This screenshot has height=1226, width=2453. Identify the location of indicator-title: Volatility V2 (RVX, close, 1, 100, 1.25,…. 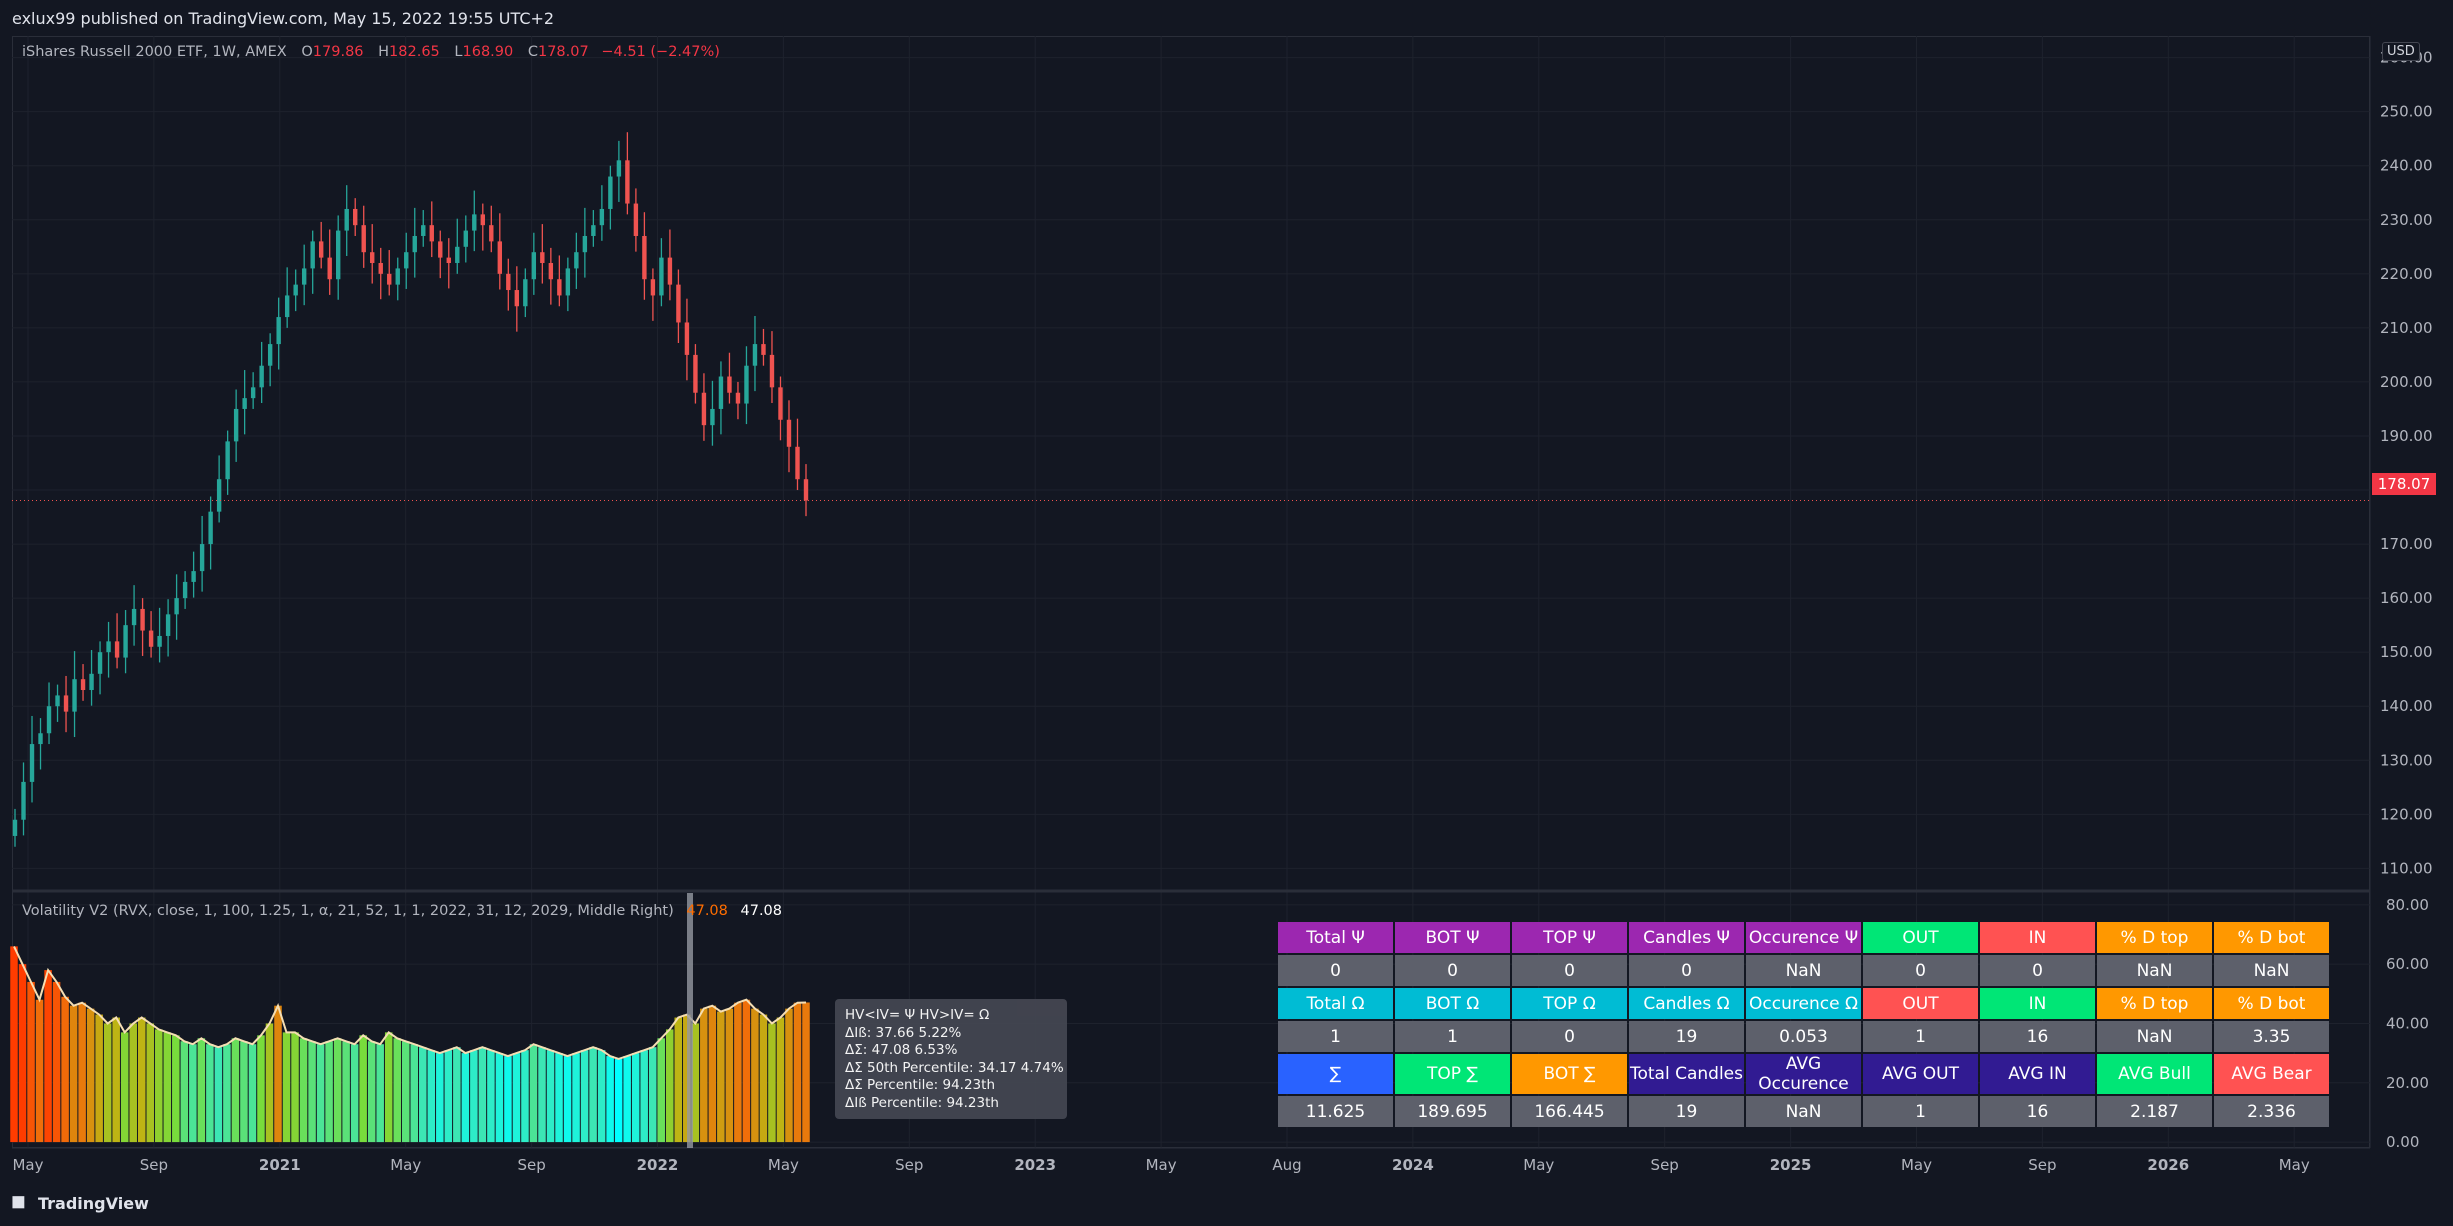
(348, 911).